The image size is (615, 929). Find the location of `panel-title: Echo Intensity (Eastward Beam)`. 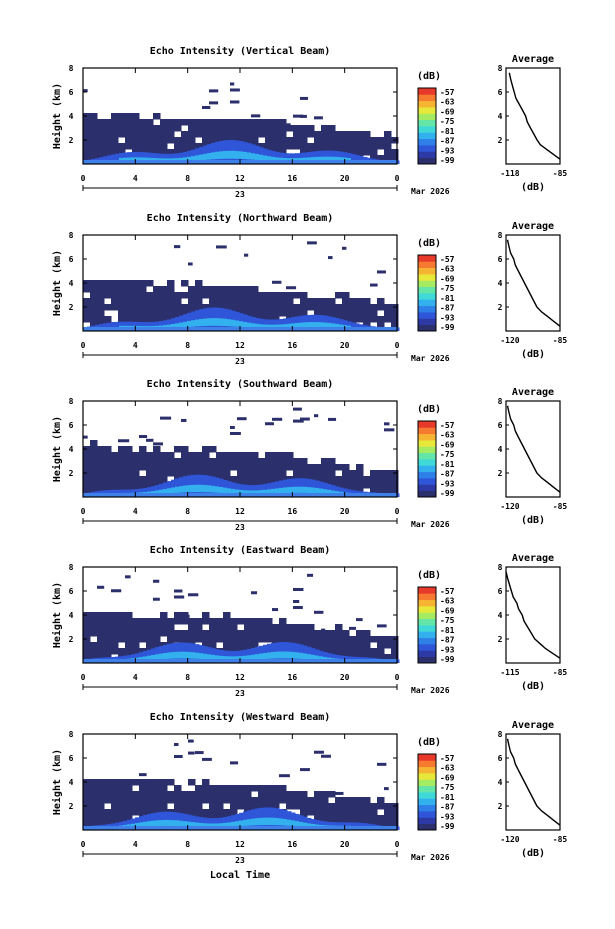

panel-title: Echo Intensity (Eastward Beam) is located at coordinates (240, 550).